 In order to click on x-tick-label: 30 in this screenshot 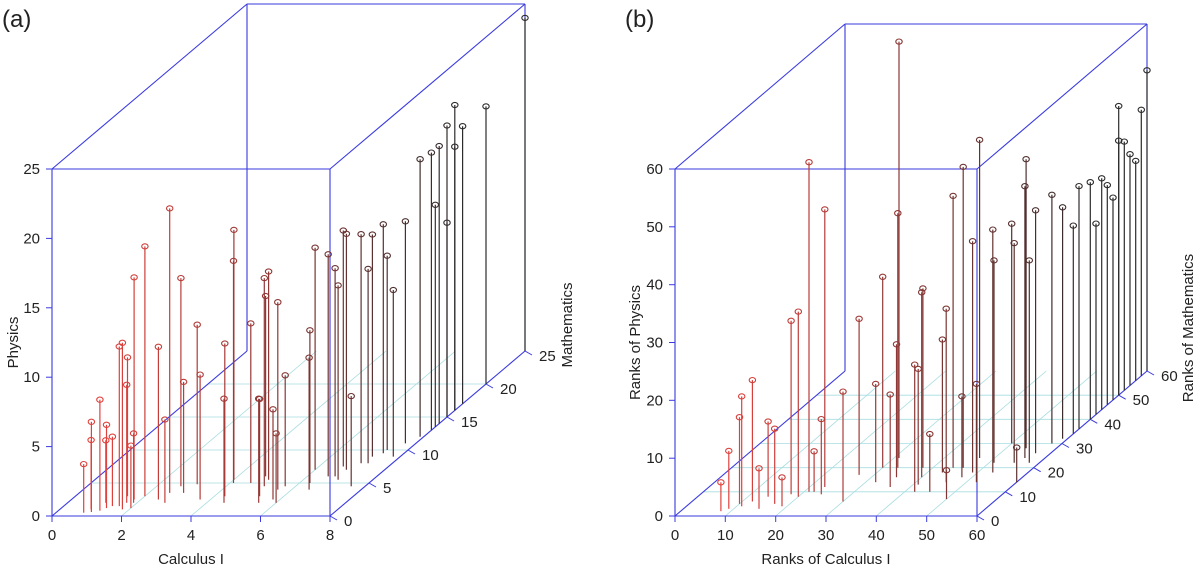, I will do `click(826, 535)`.